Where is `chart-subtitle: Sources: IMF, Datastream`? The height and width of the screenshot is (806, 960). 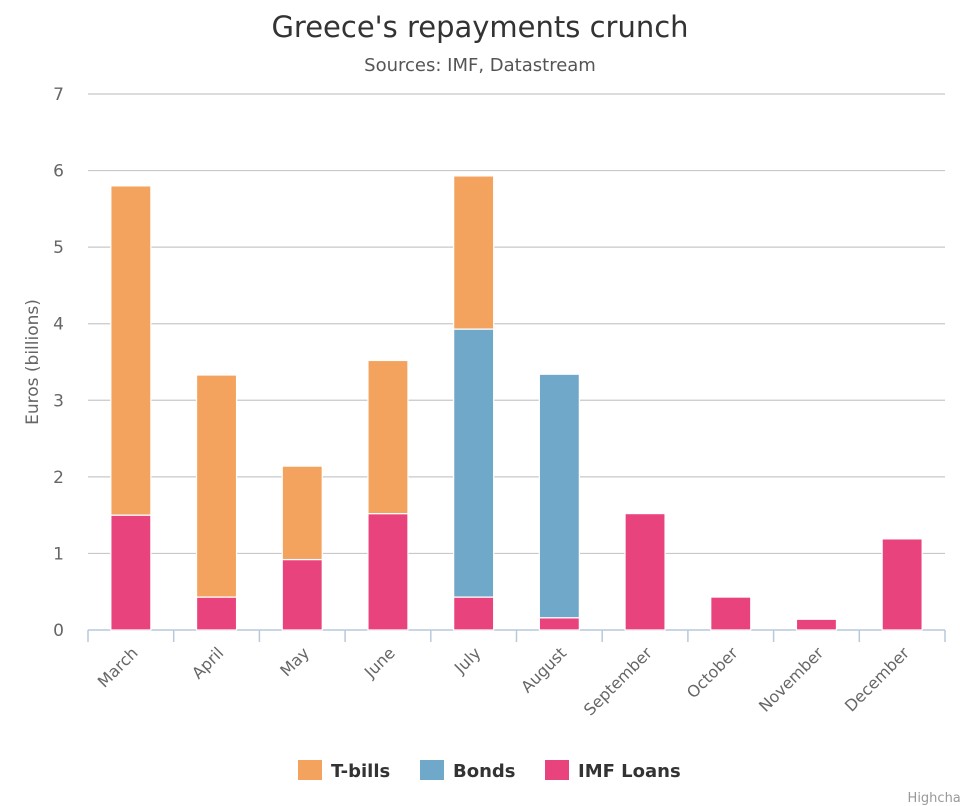 chart-subtitle: Sources: IMF, Datastream is located at coordinates (480, 65).